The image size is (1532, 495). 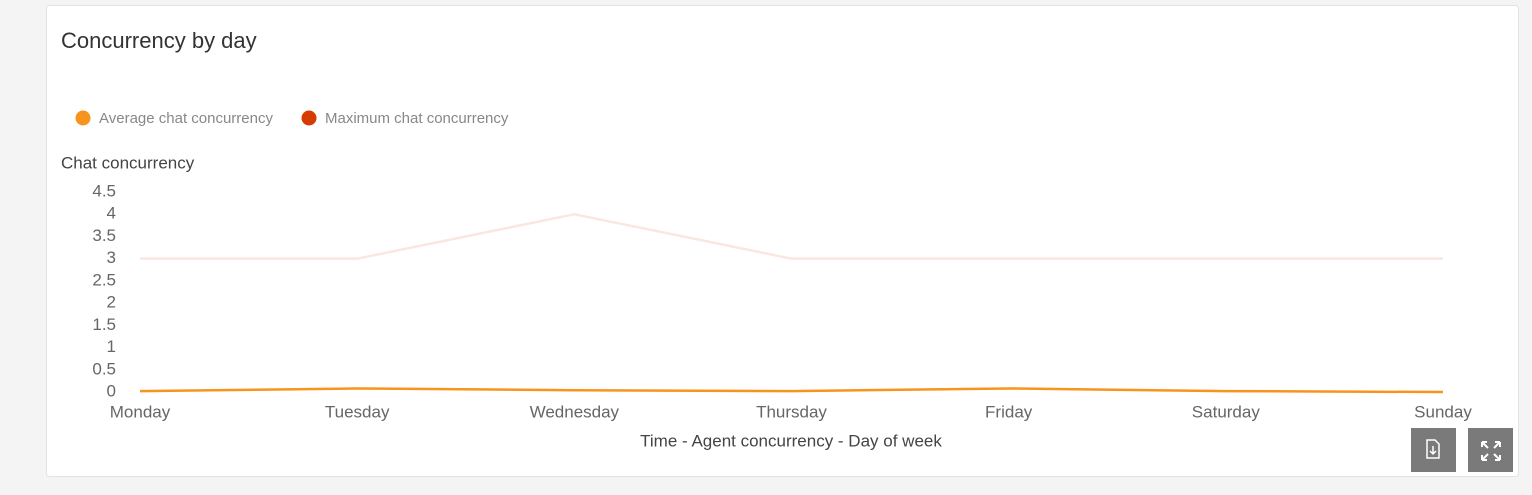 I want to click on download-arrow, so click(x=1433, y=451).